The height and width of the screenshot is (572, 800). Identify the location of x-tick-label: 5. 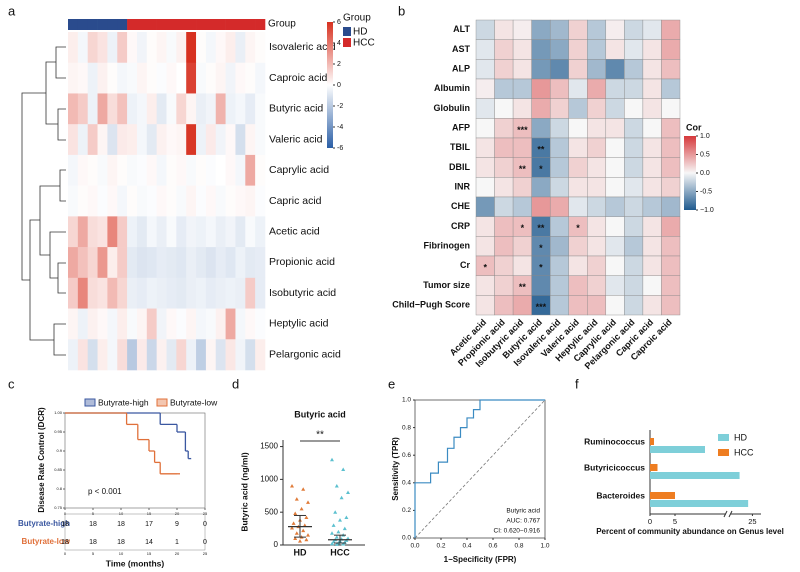
(93, 513).